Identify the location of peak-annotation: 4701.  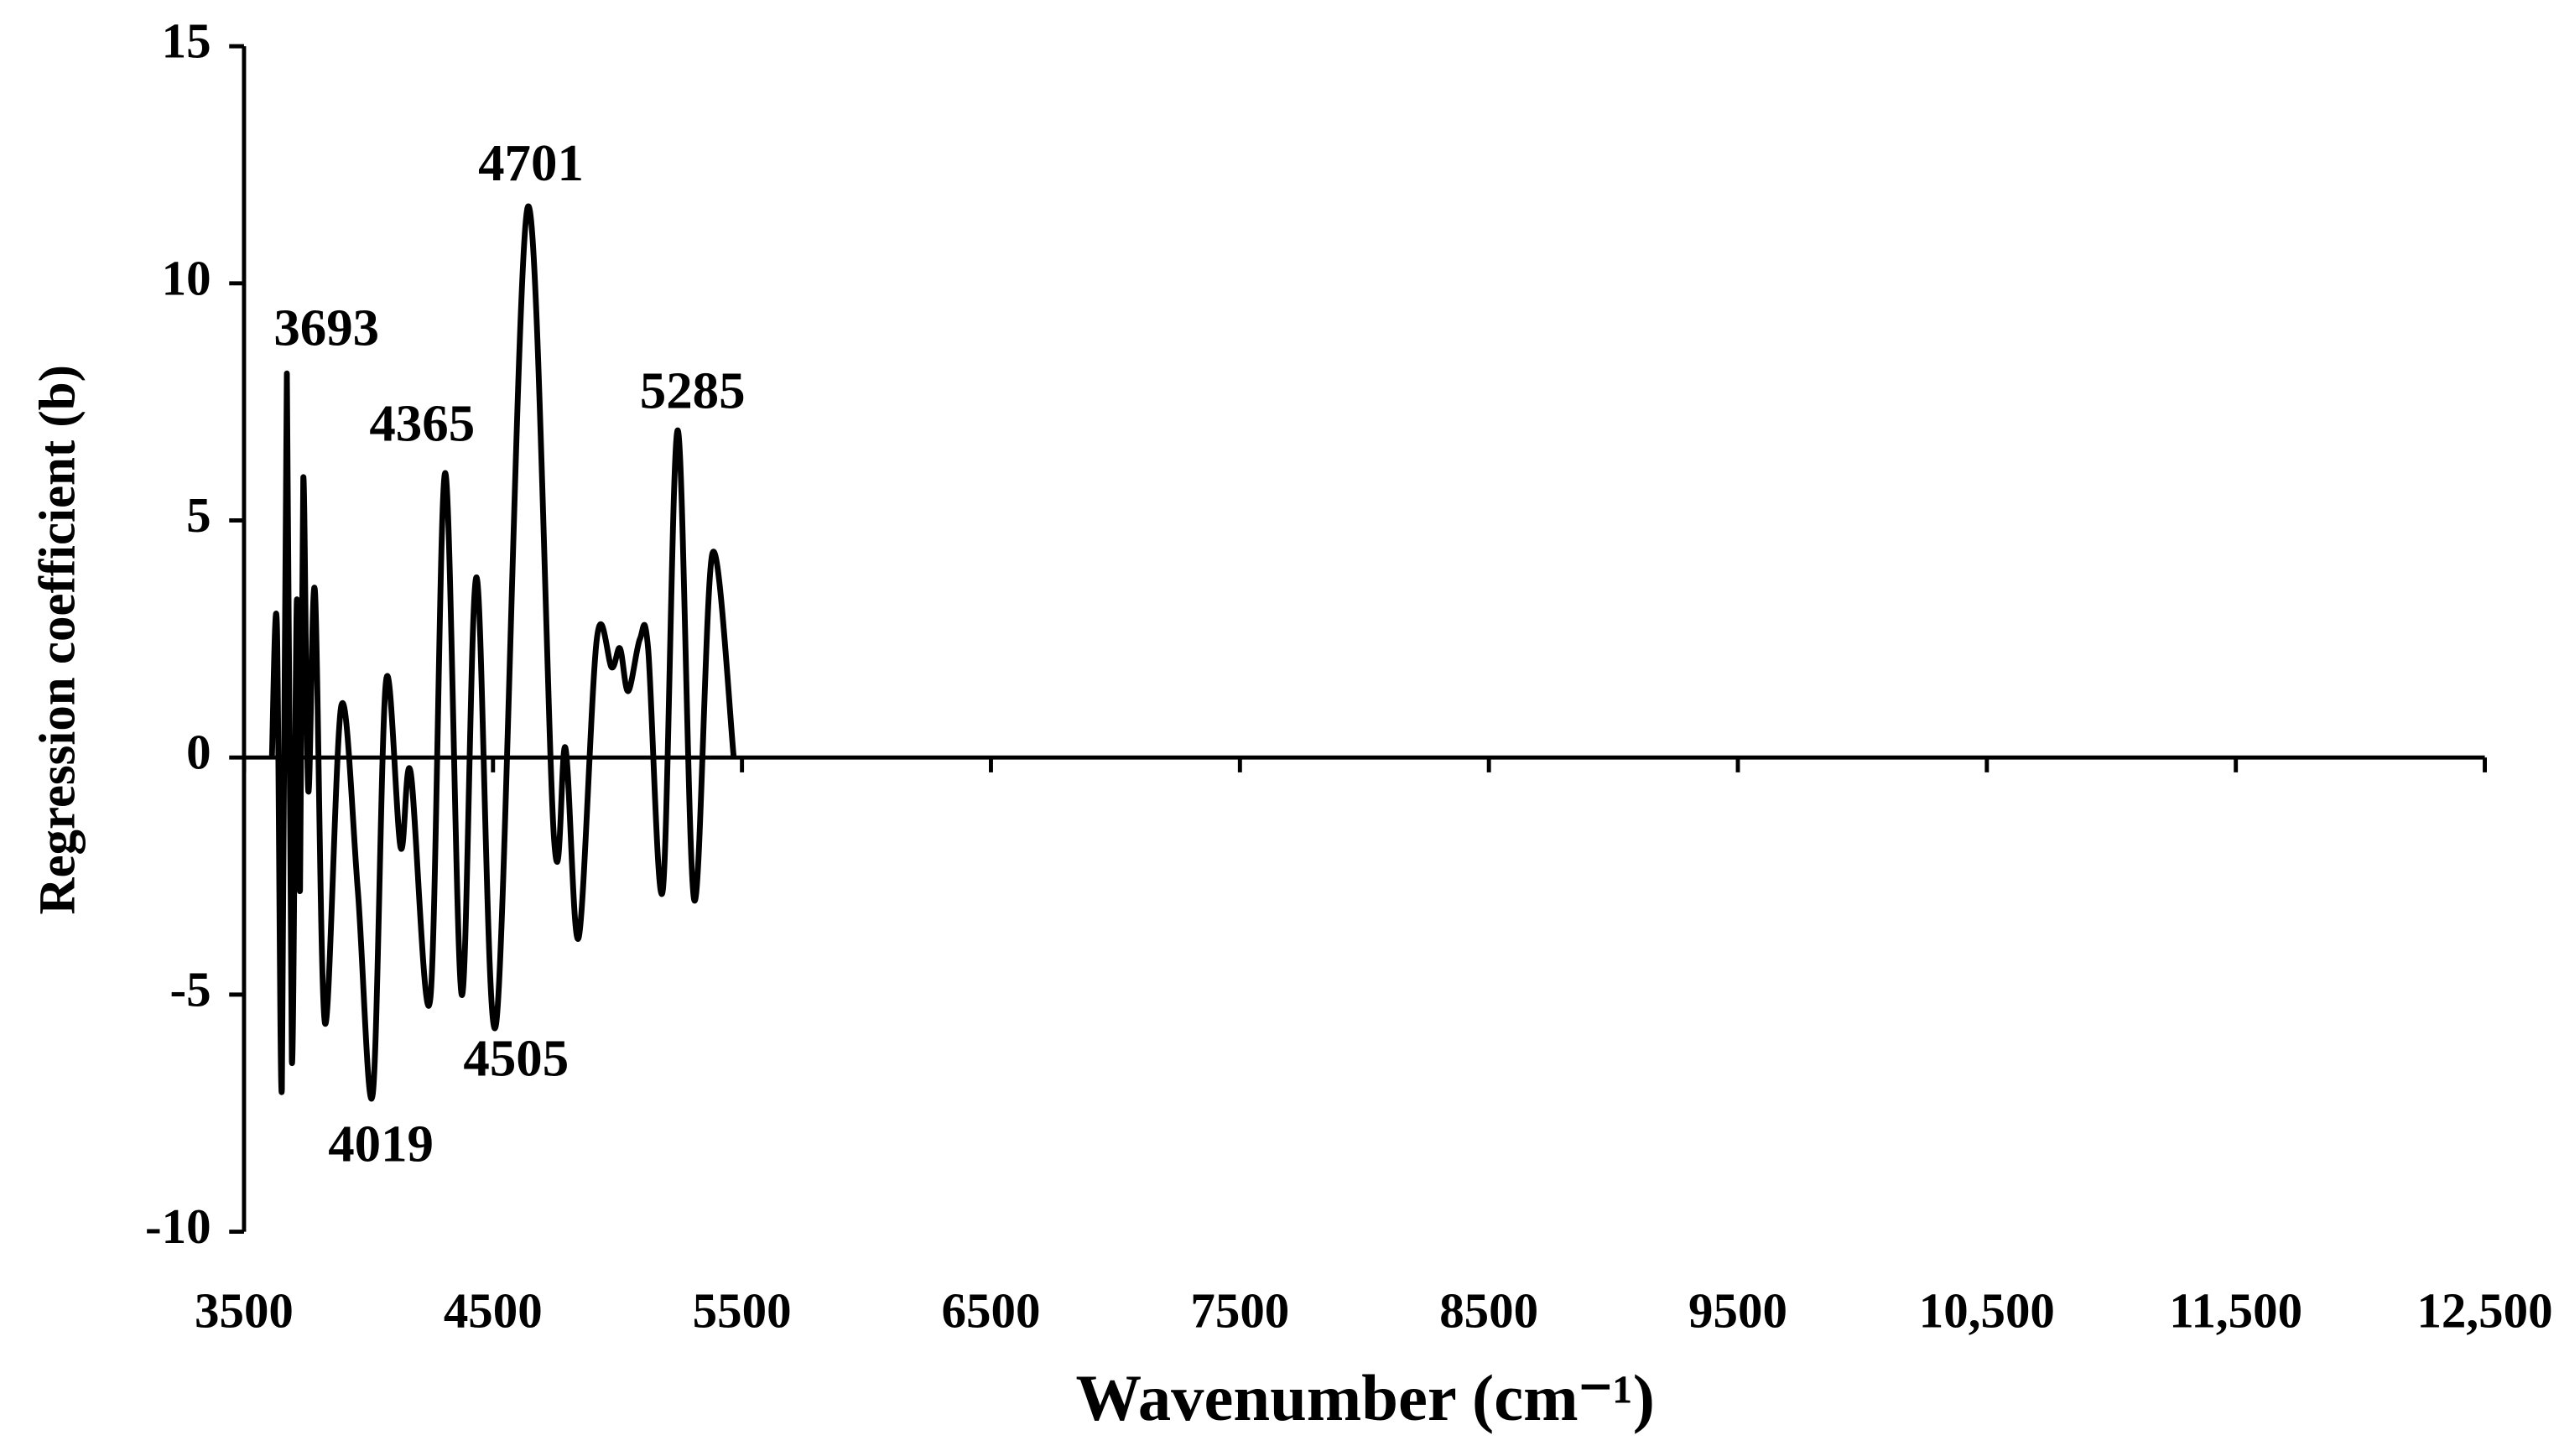
(531, 162).